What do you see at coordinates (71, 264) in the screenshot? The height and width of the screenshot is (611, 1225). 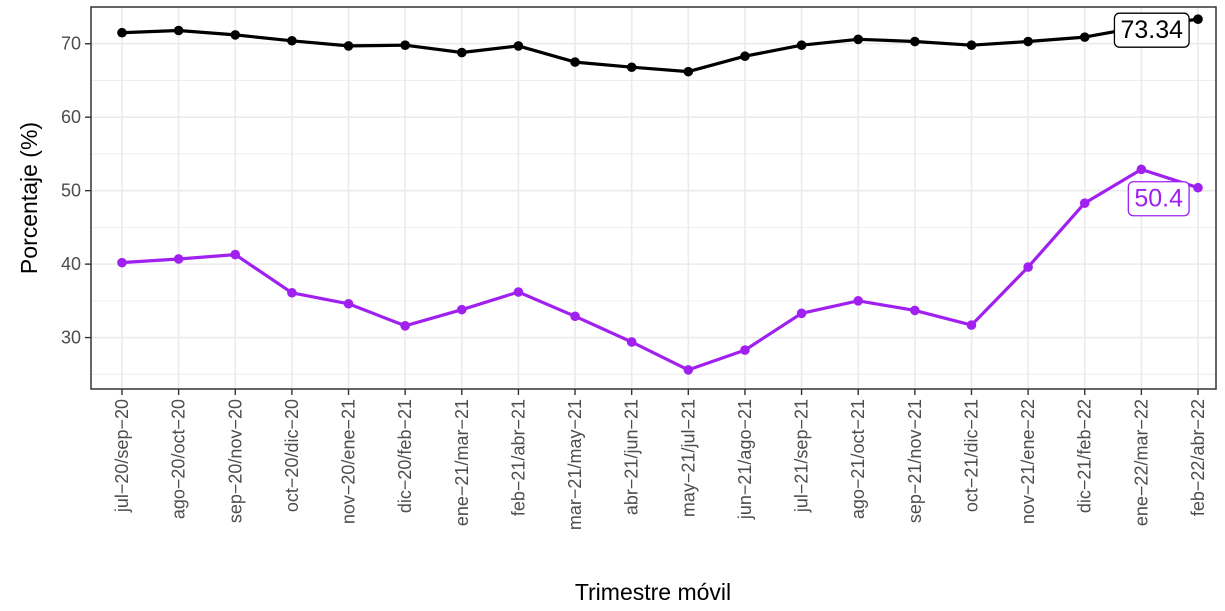 I see `y-tick-label: 40` at bounding box center [71, 264].